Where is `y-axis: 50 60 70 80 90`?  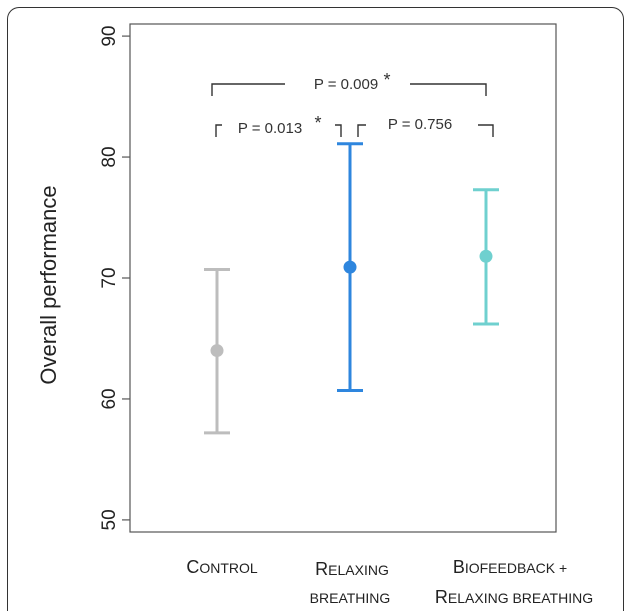
y-axis: 50 60 70 80 90 is located at coordinates (114, 278).